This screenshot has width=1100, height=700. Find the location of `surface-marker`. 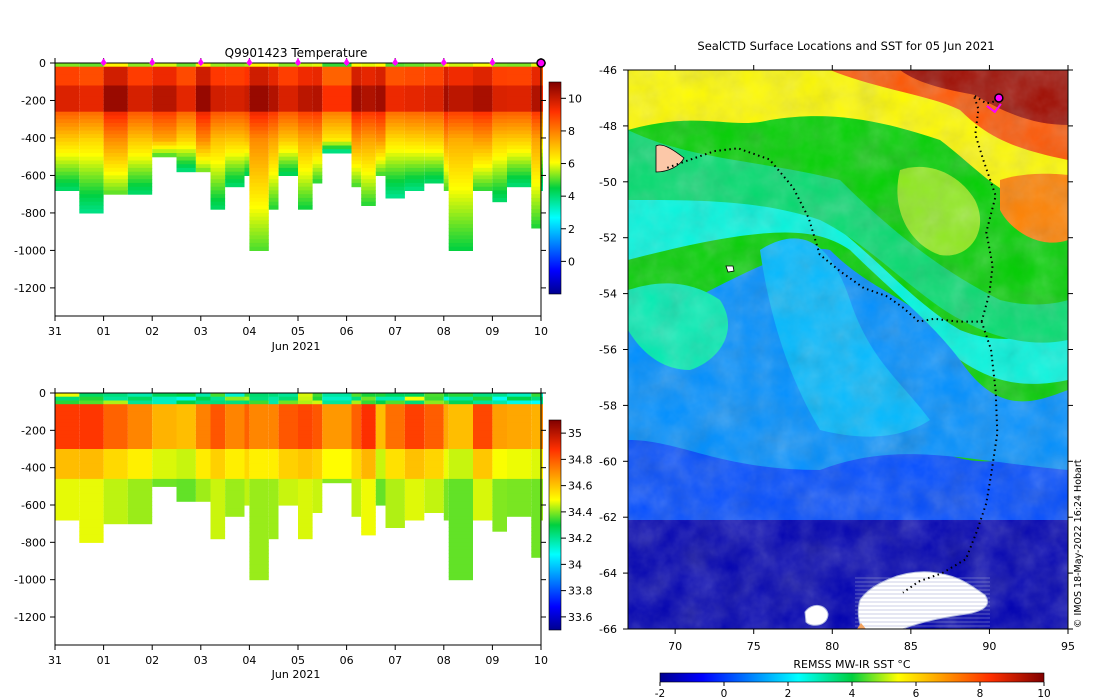

surface-marker is located at coordinates (200, 62).